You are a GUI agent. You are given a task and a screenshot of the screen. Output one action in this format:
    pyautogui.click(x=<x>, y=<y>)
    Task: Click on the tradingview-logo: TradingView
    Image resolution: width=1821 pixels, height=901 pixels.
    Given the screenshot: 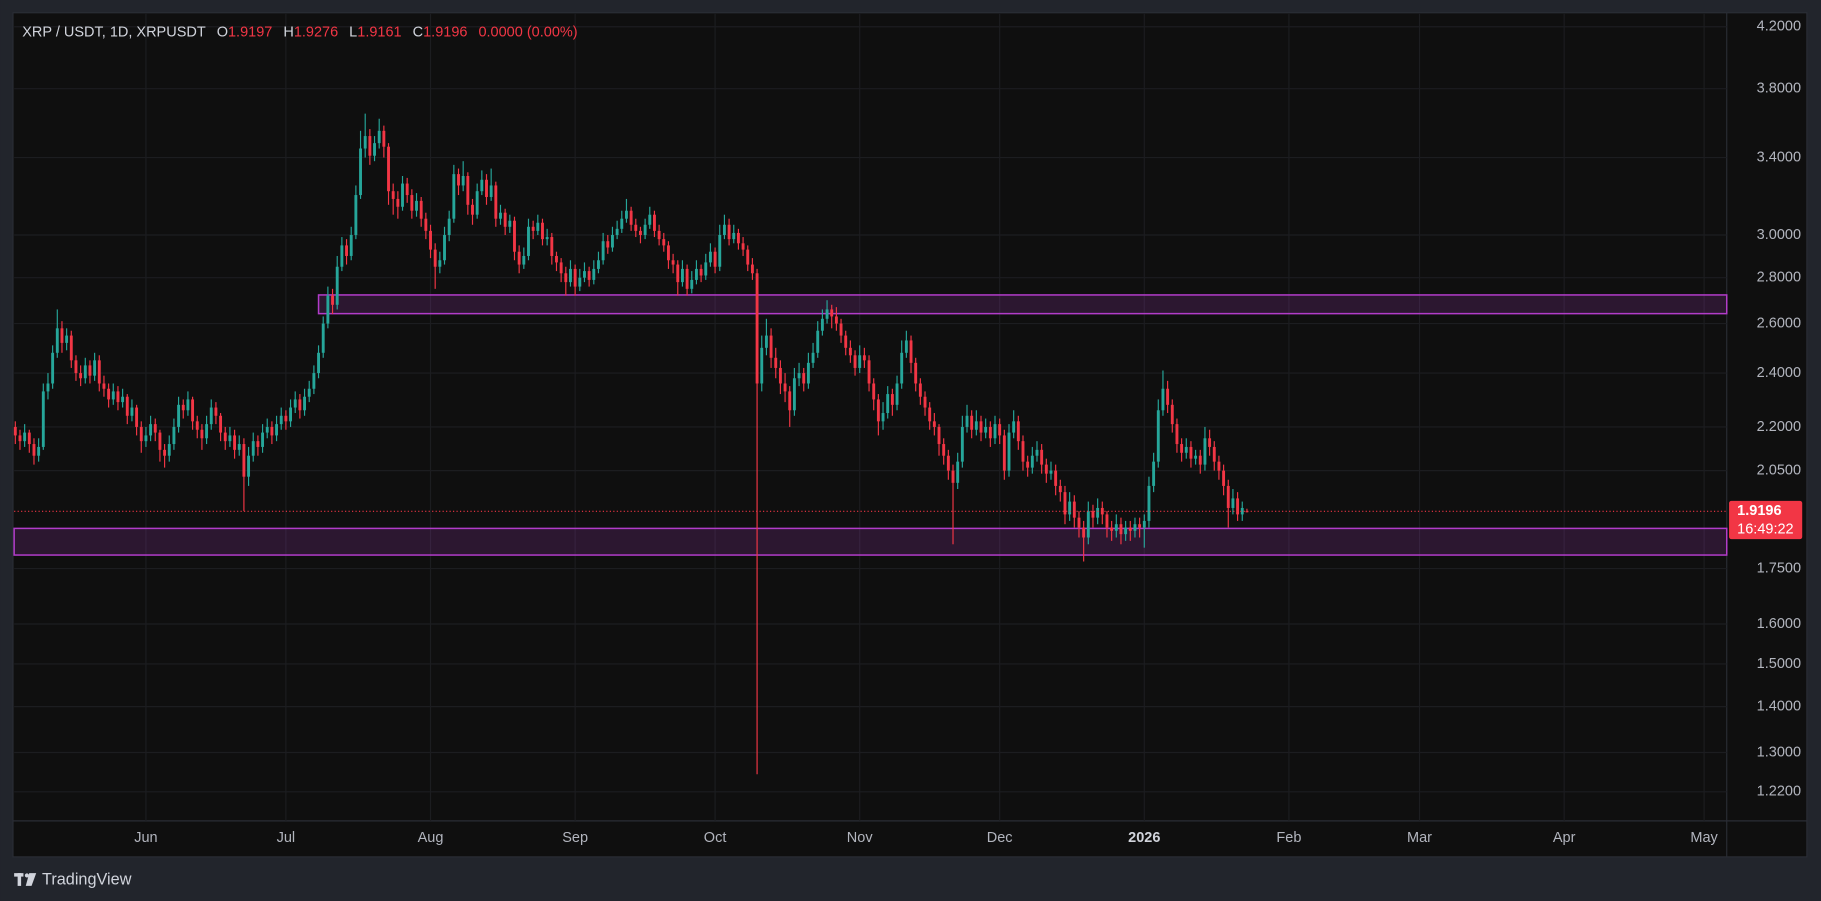 What is the action you would take?
    pyautogui.click(x=73, y=879)
    